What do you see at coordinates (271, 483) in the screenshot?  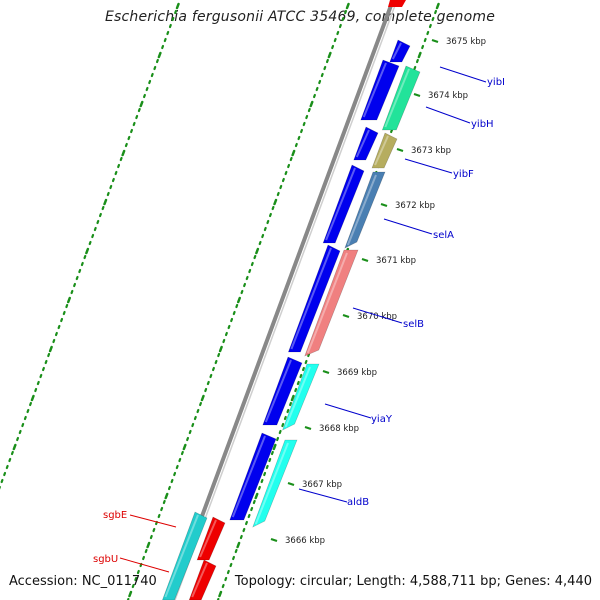 I see `gene-aldB-shine` at bounding box center [271, 483].